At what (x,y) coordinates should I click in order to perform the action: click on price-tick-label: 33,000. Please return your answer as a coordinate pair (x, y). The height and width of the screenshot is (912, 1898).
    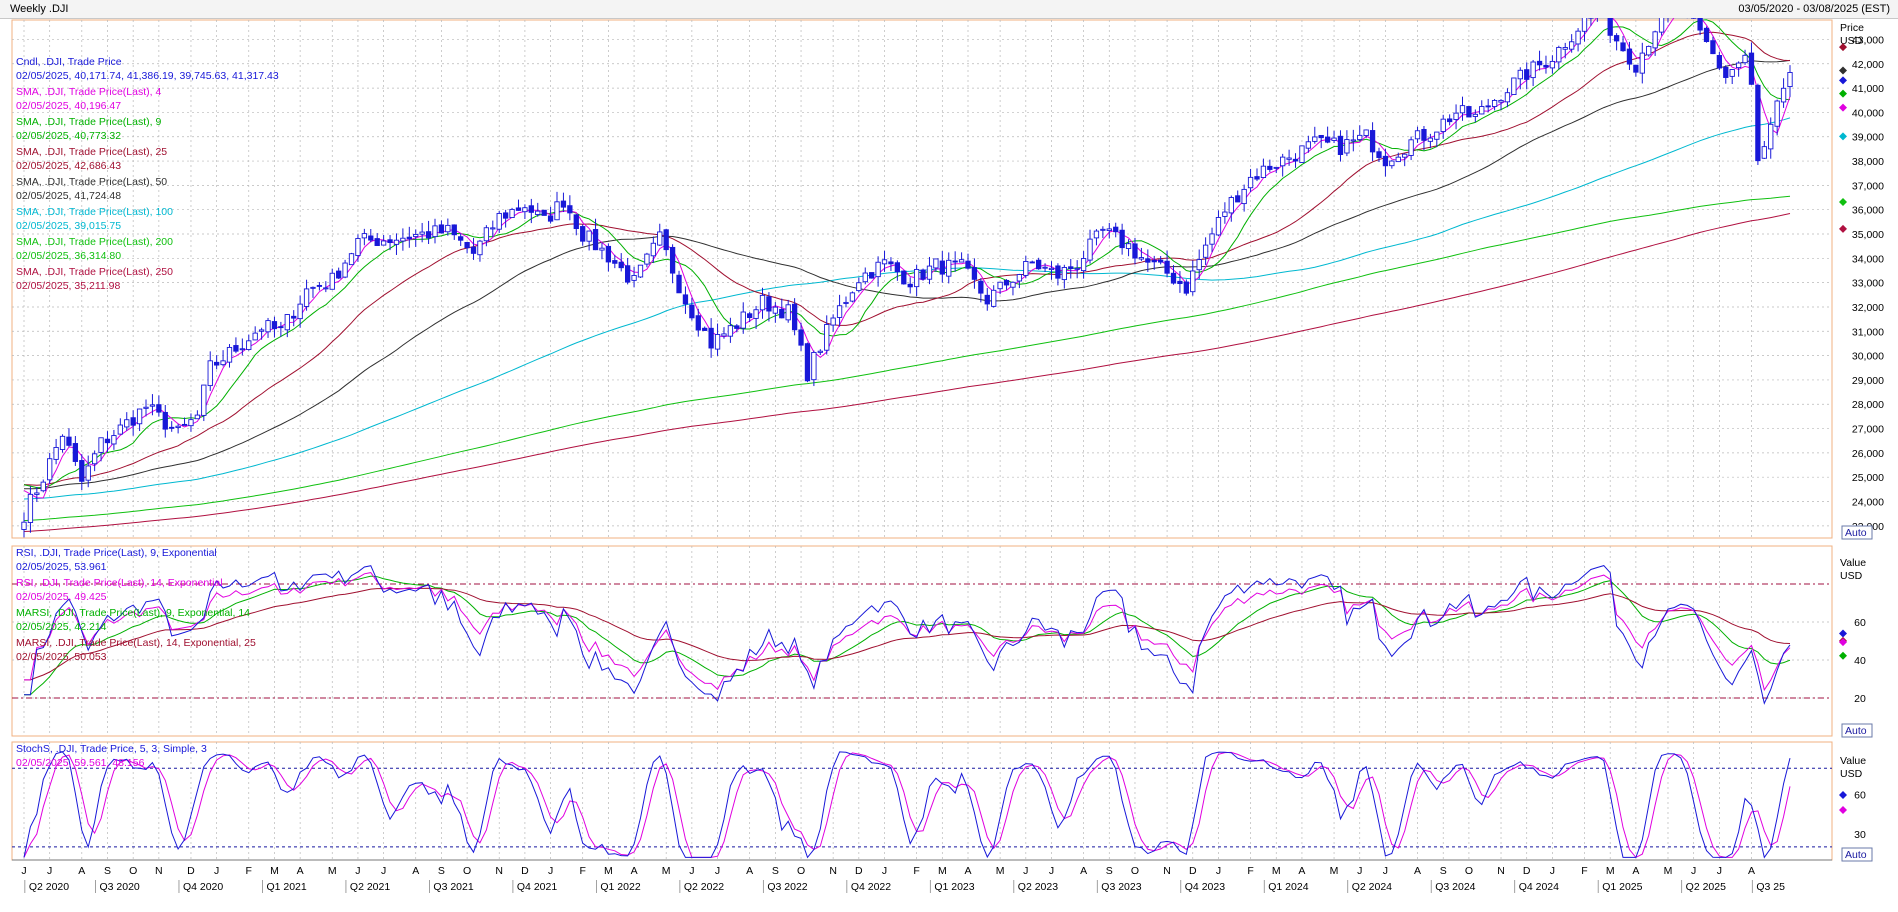
    Looking at the image, I should click on (1868, 284).